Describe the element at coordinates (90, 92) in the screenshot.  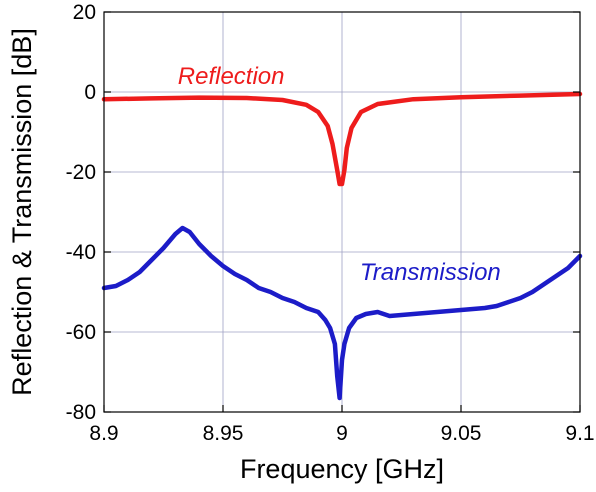
I see `y-tick-label: 0` at that location.